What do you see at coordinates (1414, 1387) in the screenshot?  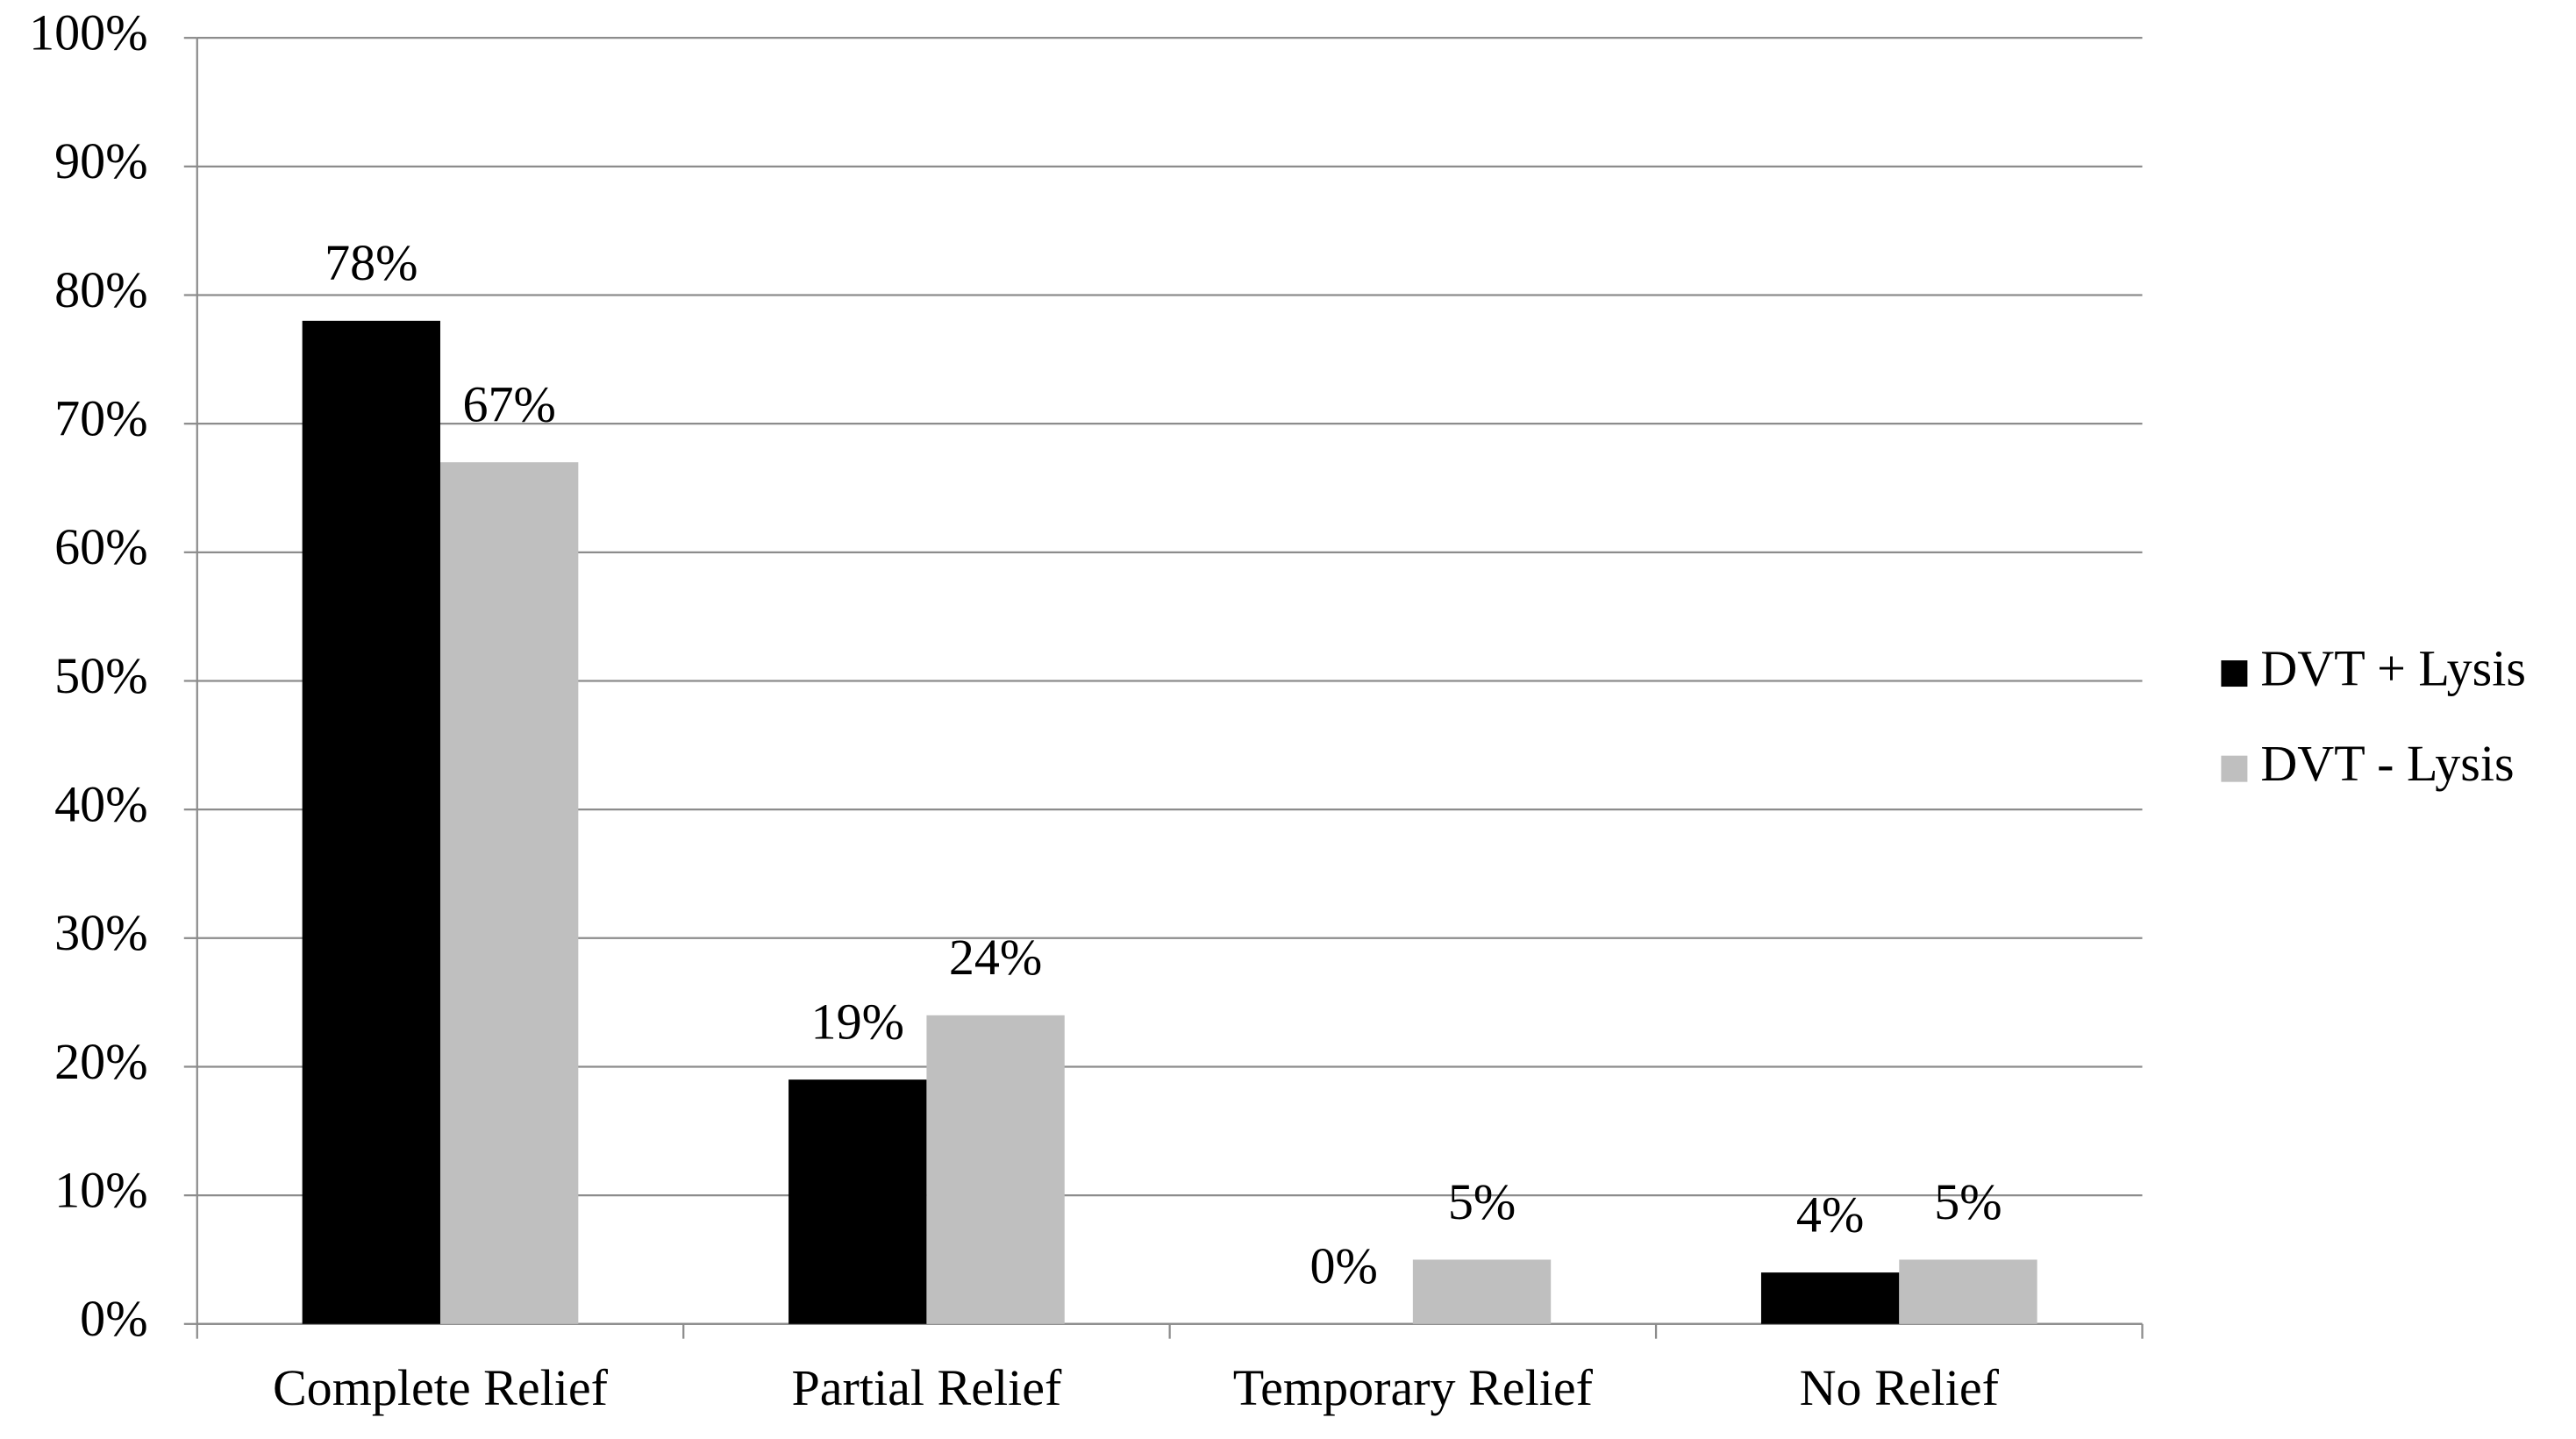 I see `x-tick-label: Temporary Relief` at bounding box center [1414, 1387].